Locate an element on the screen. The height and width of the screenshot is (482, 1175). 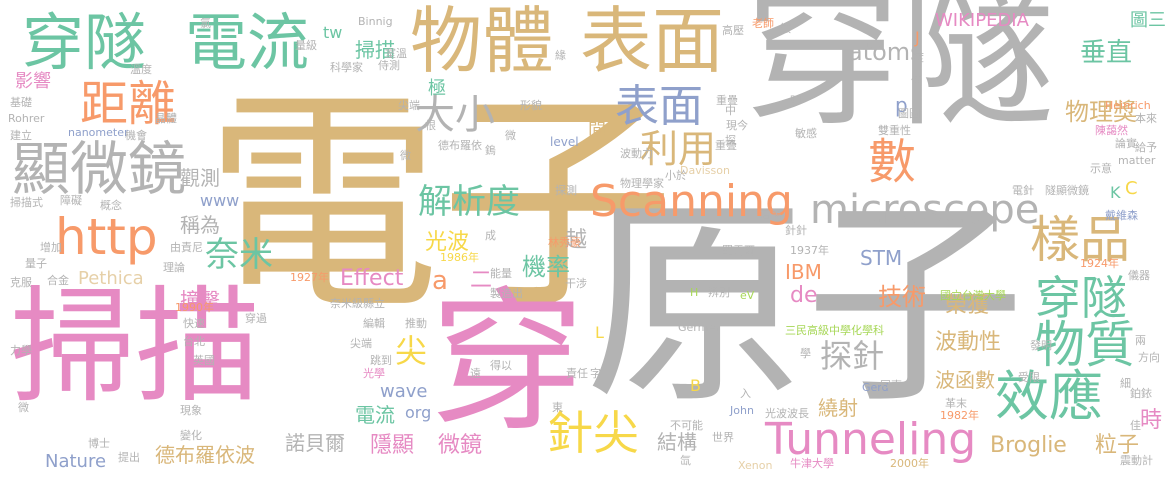
cloud-word: 光波 is located at coordinates (447, 242).